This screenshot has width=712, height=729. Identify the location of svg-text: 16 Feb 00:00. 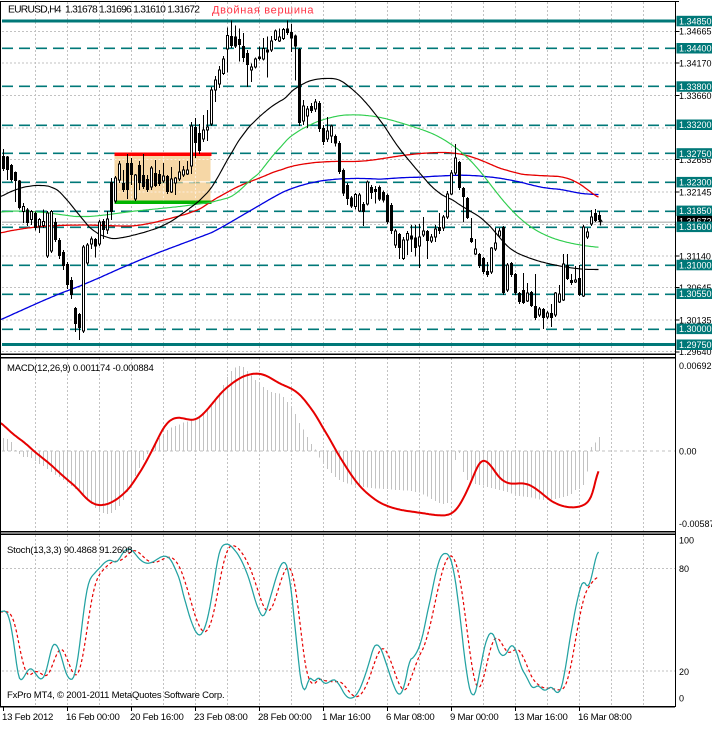
(93, 717).